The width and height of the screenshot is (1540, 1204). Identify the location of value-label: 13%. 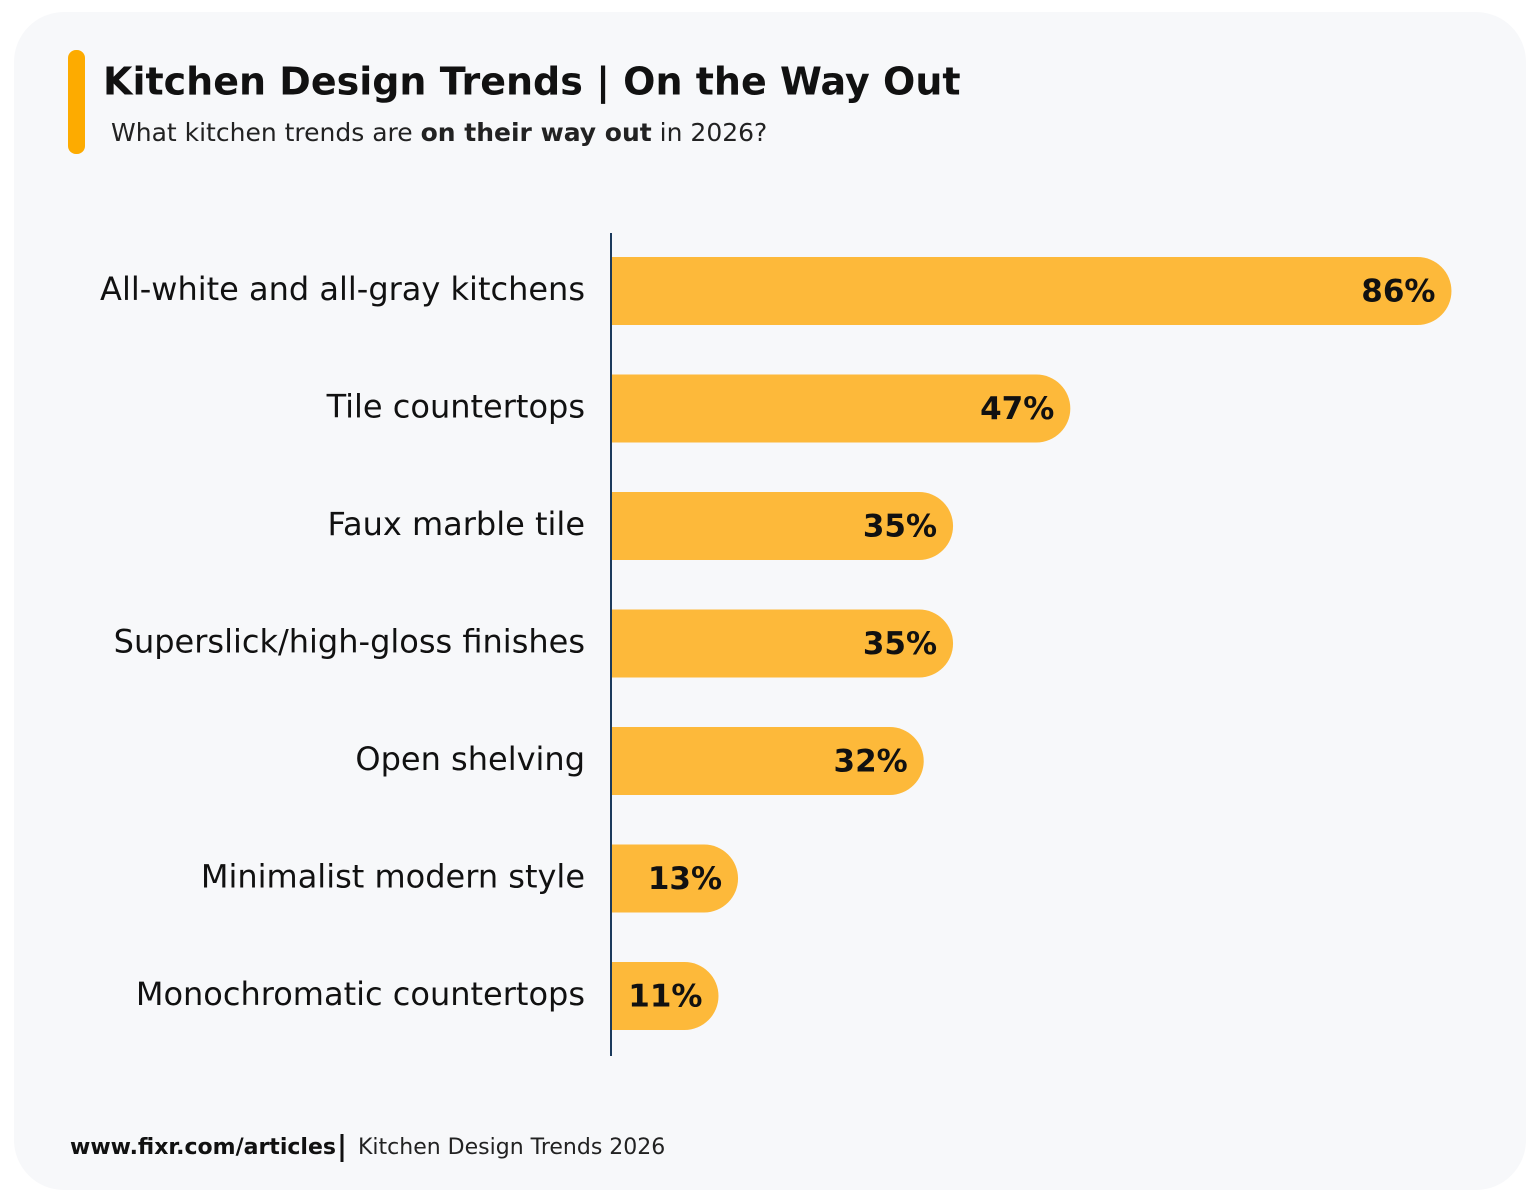
(685, 879).